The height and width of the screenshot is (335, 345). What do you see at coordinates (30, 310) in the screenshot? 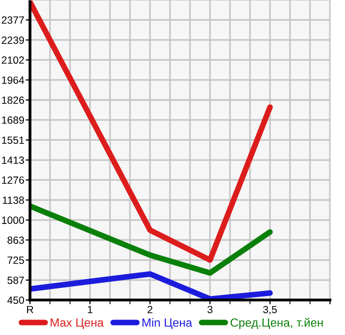
I see `x-tick-label: R` at bounding box center [30, 310].